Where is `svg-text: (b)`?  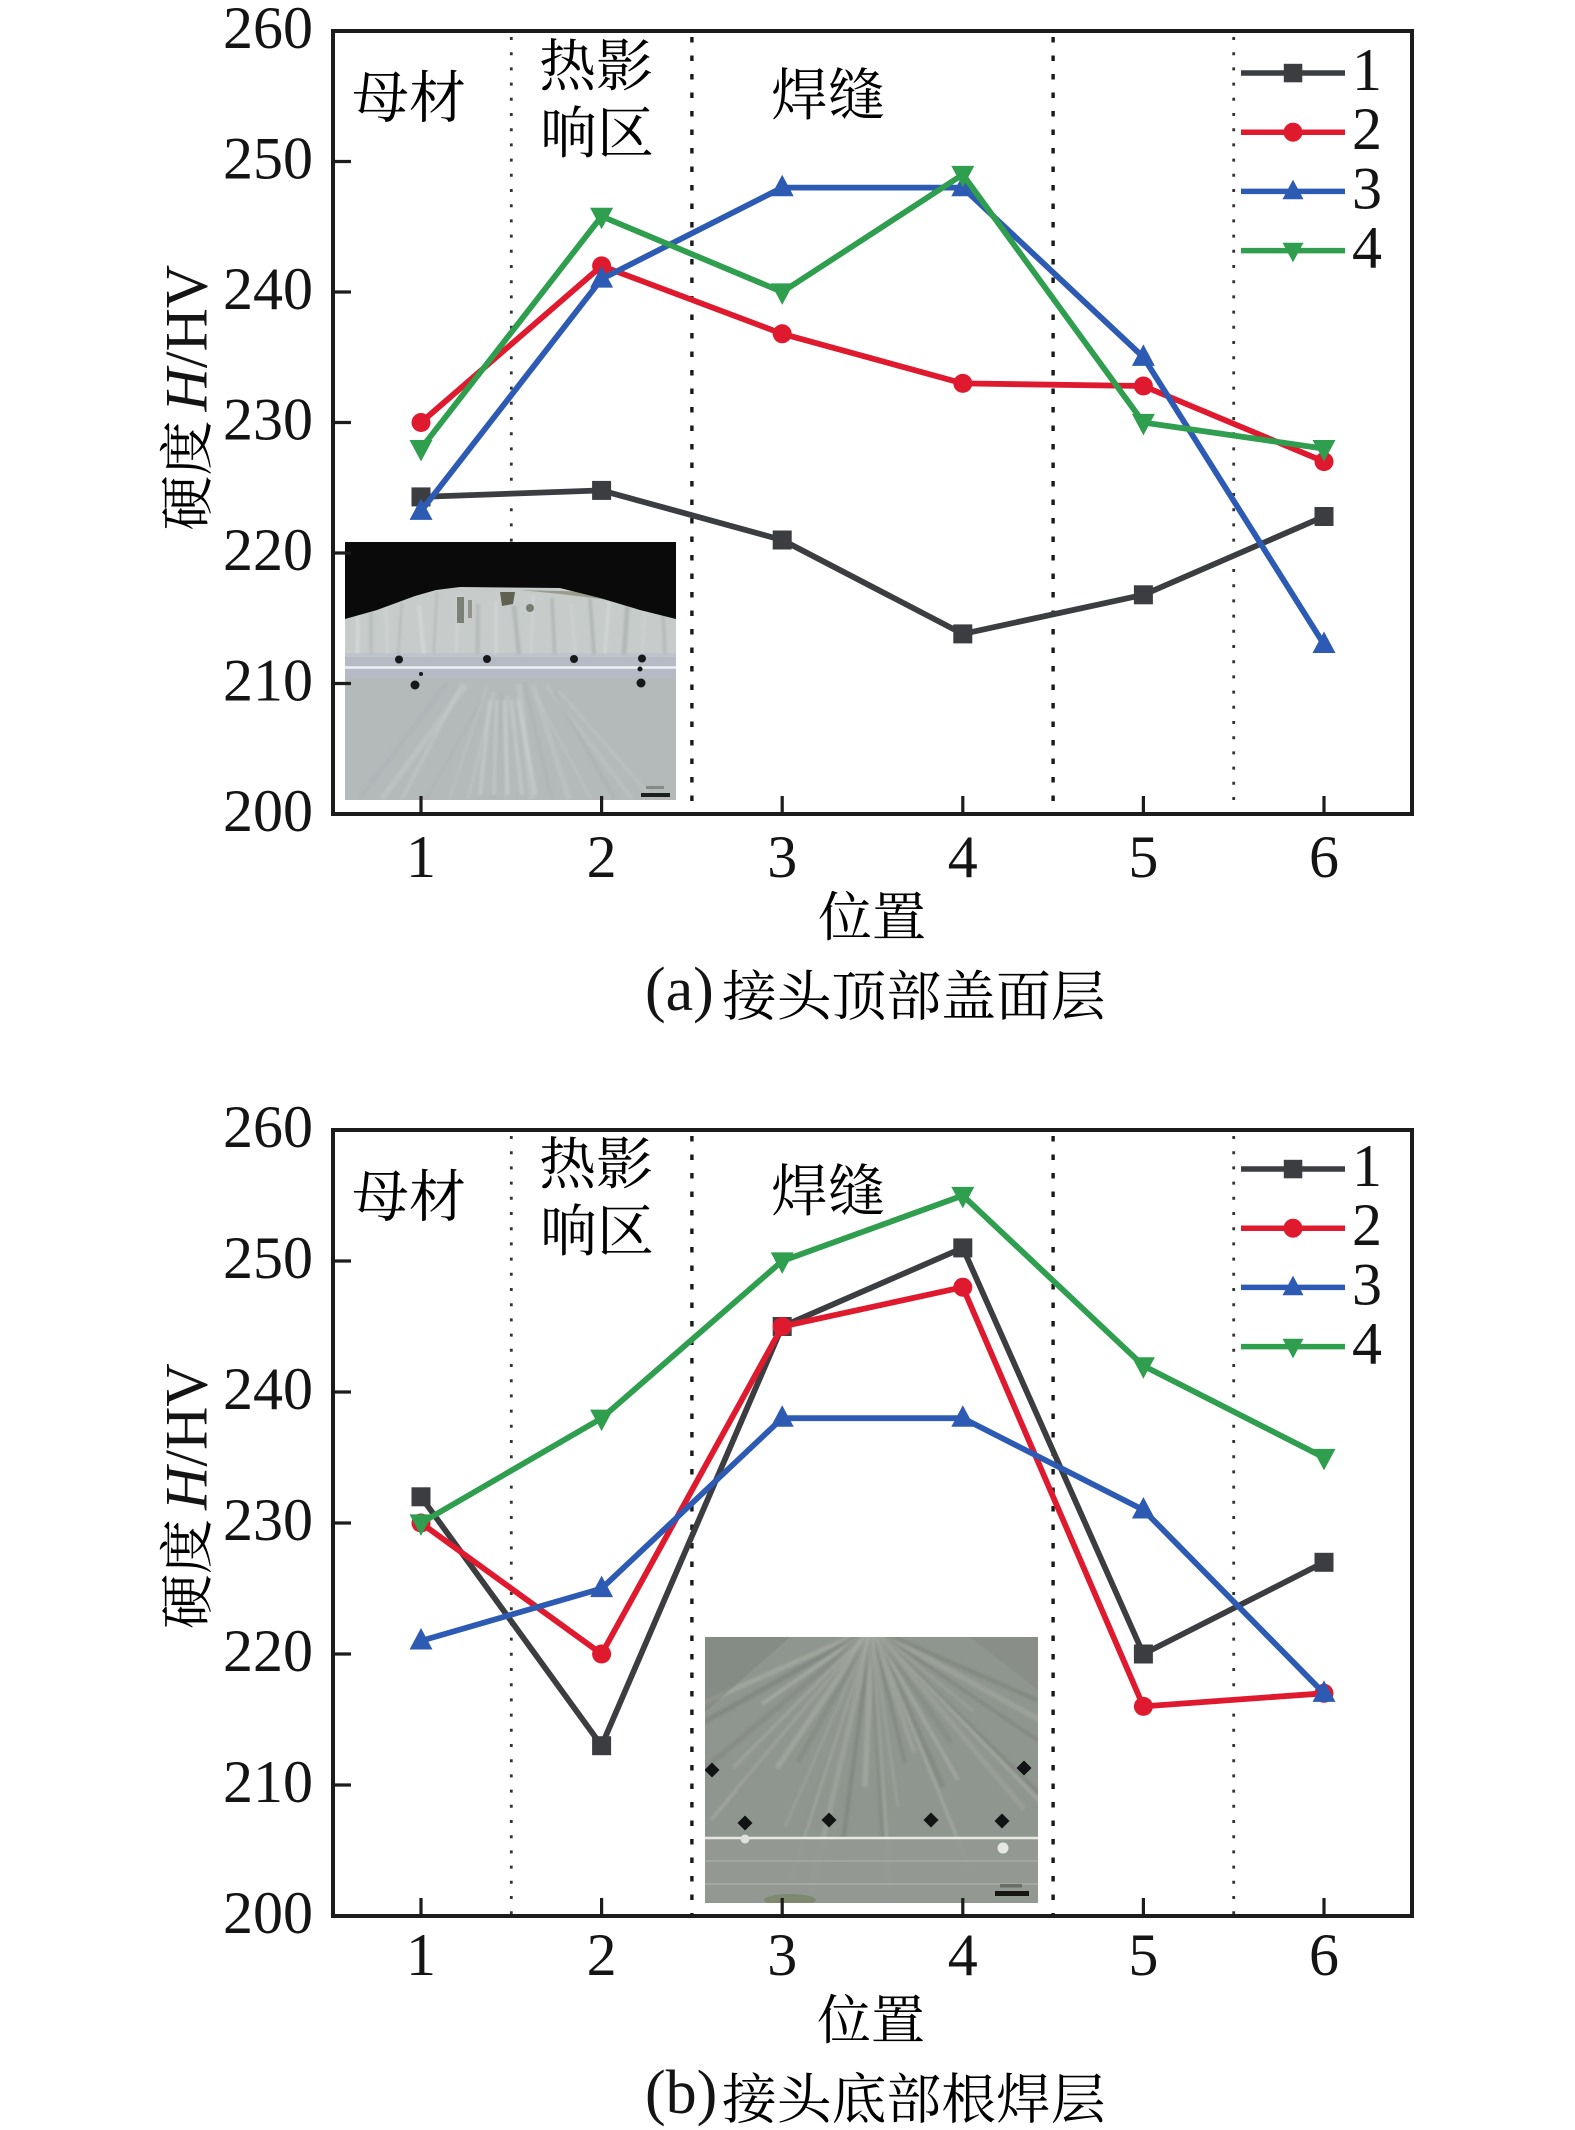 svg-text: (b) is located at coordinates (681, 2093).